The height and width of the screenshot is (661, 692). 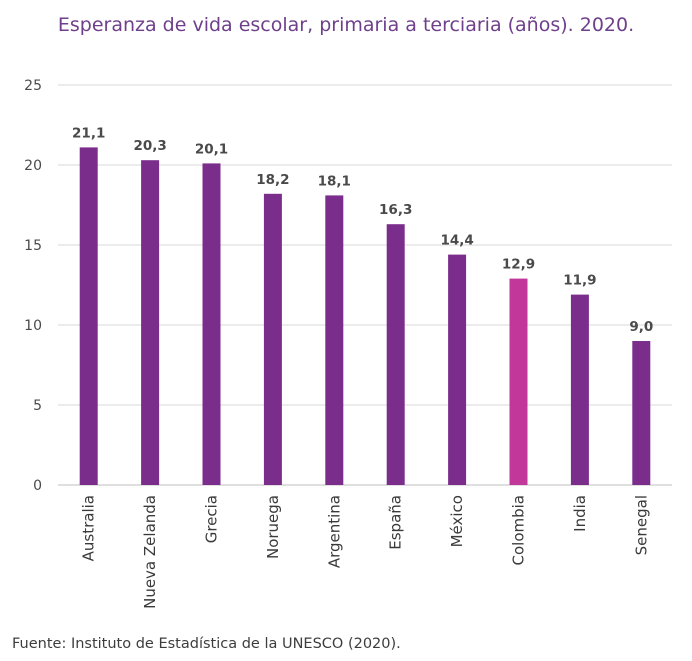 I want to click on data-label: 16,3, so click(x=395, y=210).